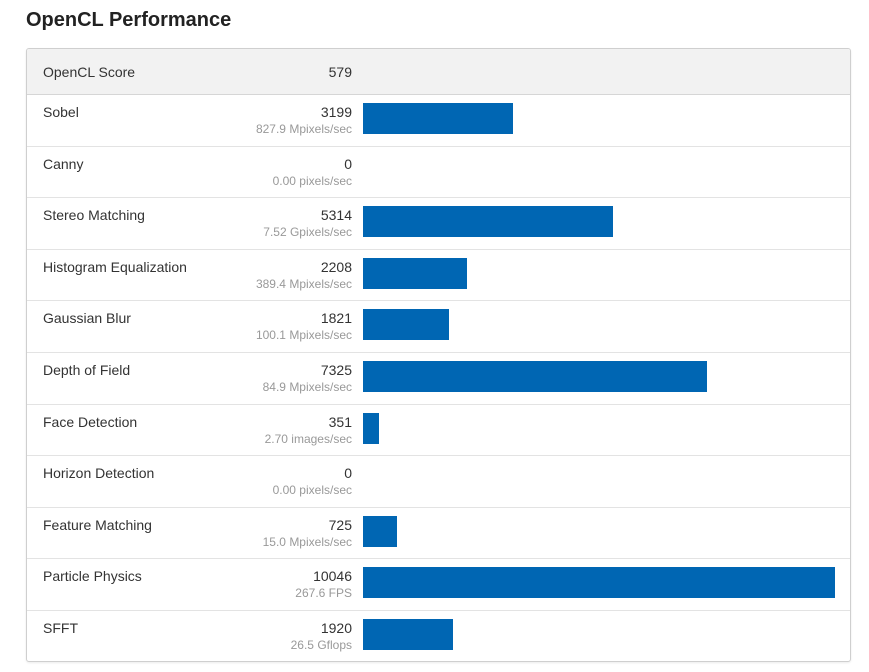 The height and width of the screenshot is (672, 869). I want to click on table-row: Particle Physics 10046 267.6 FPS, so click(438, 585).